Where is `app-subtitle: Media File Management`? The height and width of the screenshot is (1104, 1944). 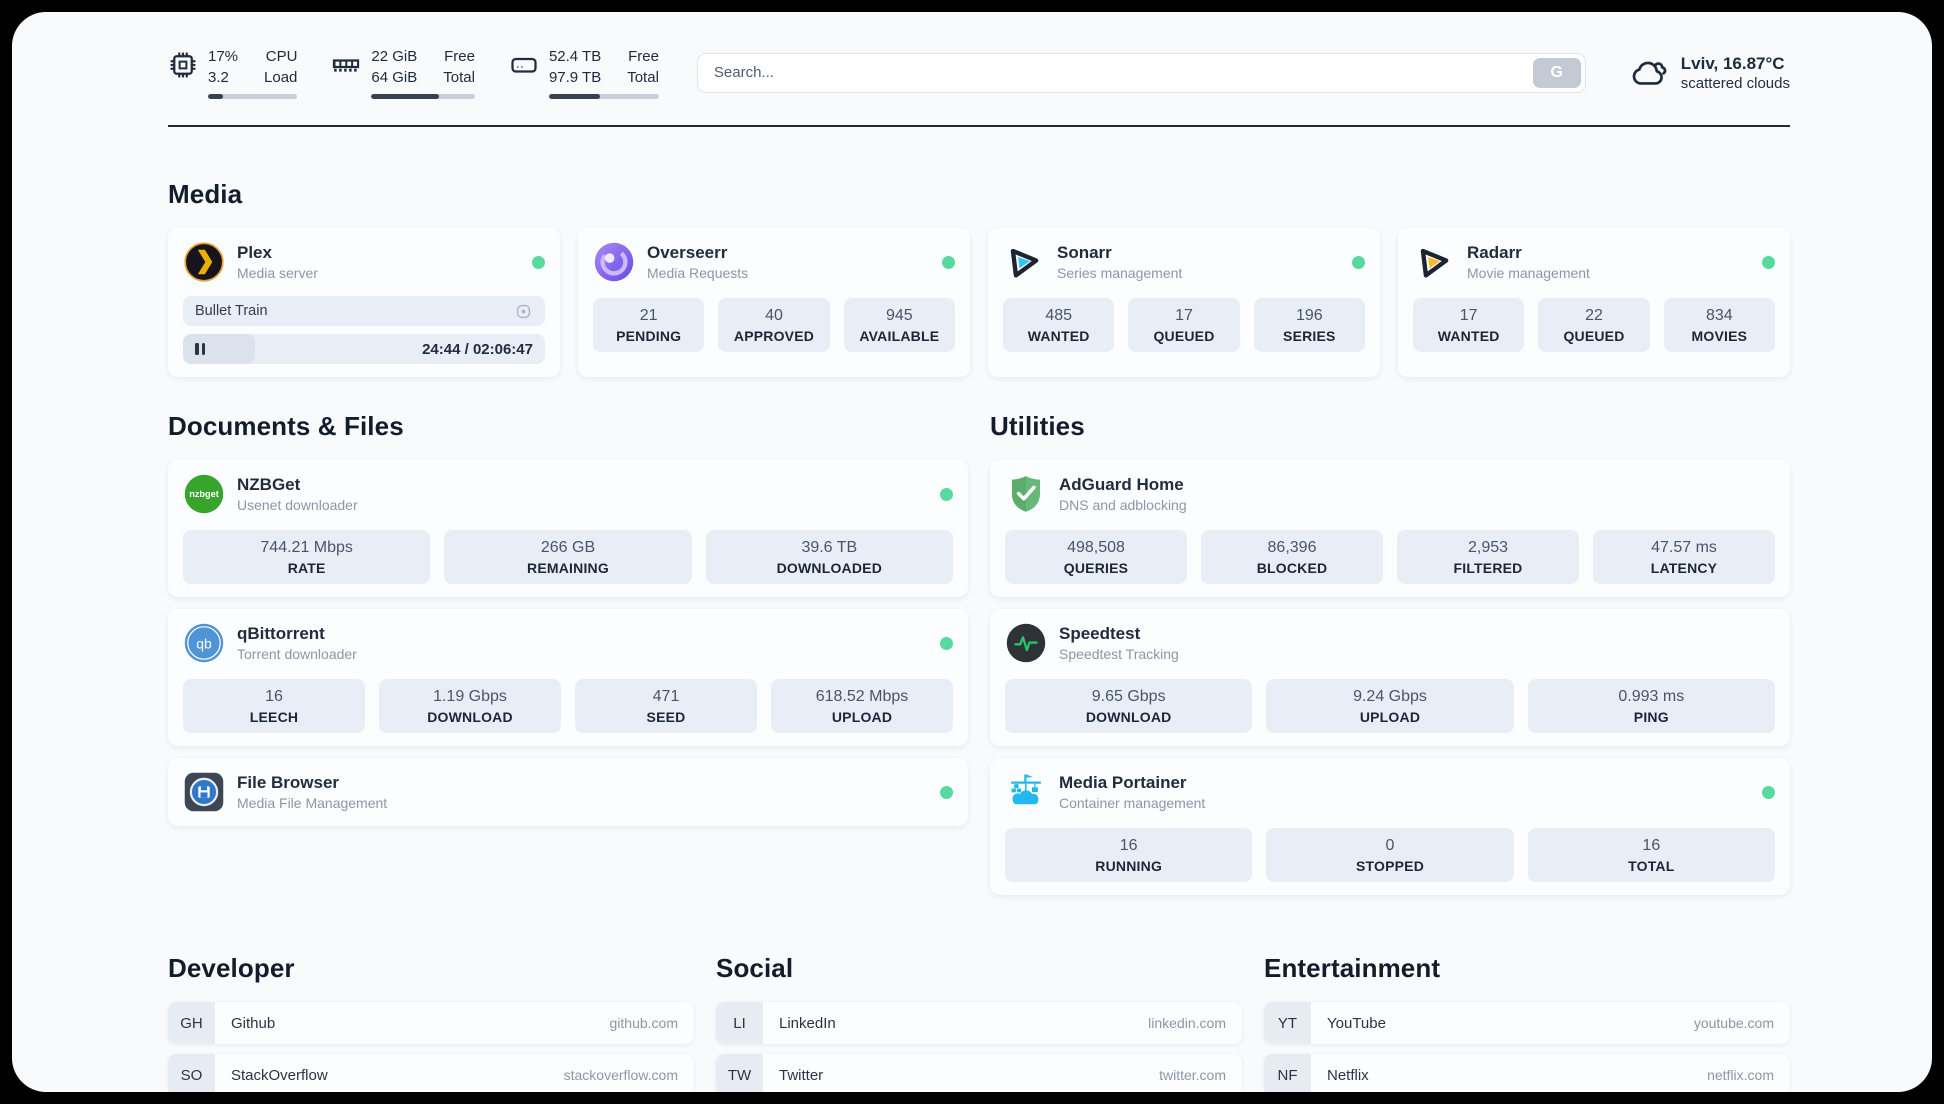 app-subtitle: Media File Management is located at coordinates (312, 802).